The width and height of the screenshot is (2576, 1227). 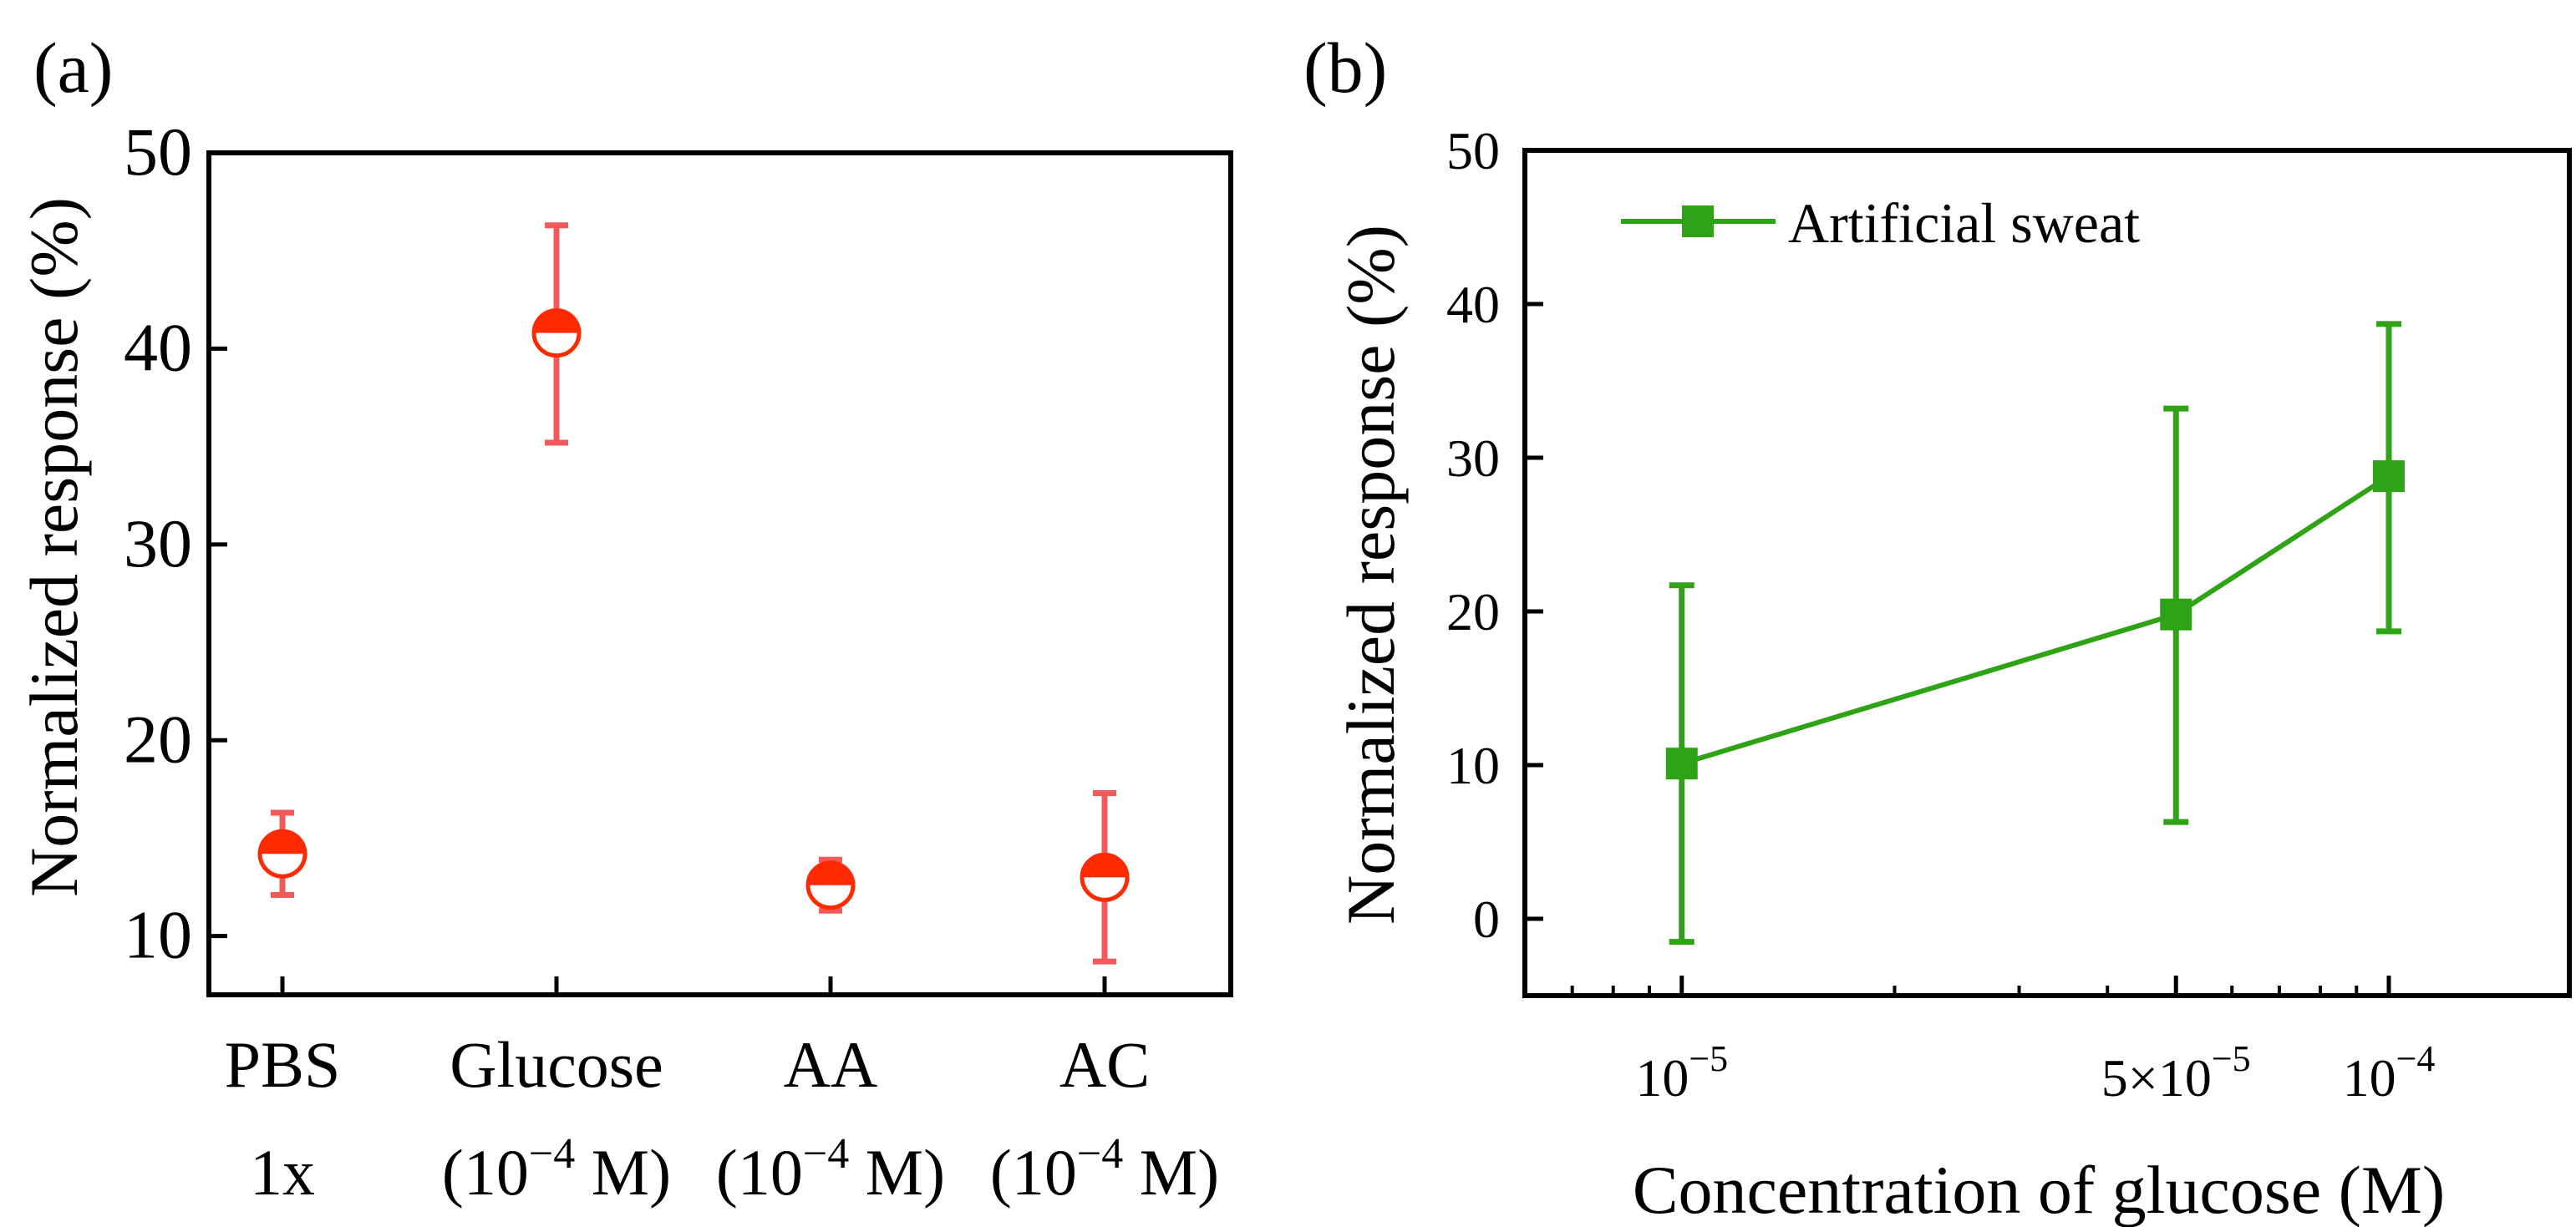 I want to click on x-tick-label: 10⁻⁵, so click(x=1681, y=1073).